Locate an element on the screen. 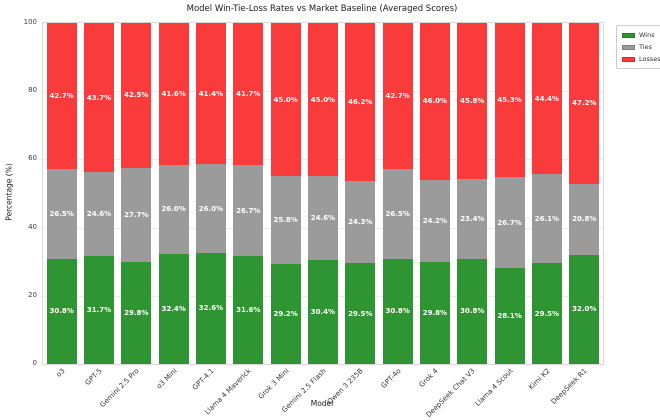 Image resolution: width=660 pixels, height=420 pixels. legend-swatch-wins is located at coordinates (628, 35).